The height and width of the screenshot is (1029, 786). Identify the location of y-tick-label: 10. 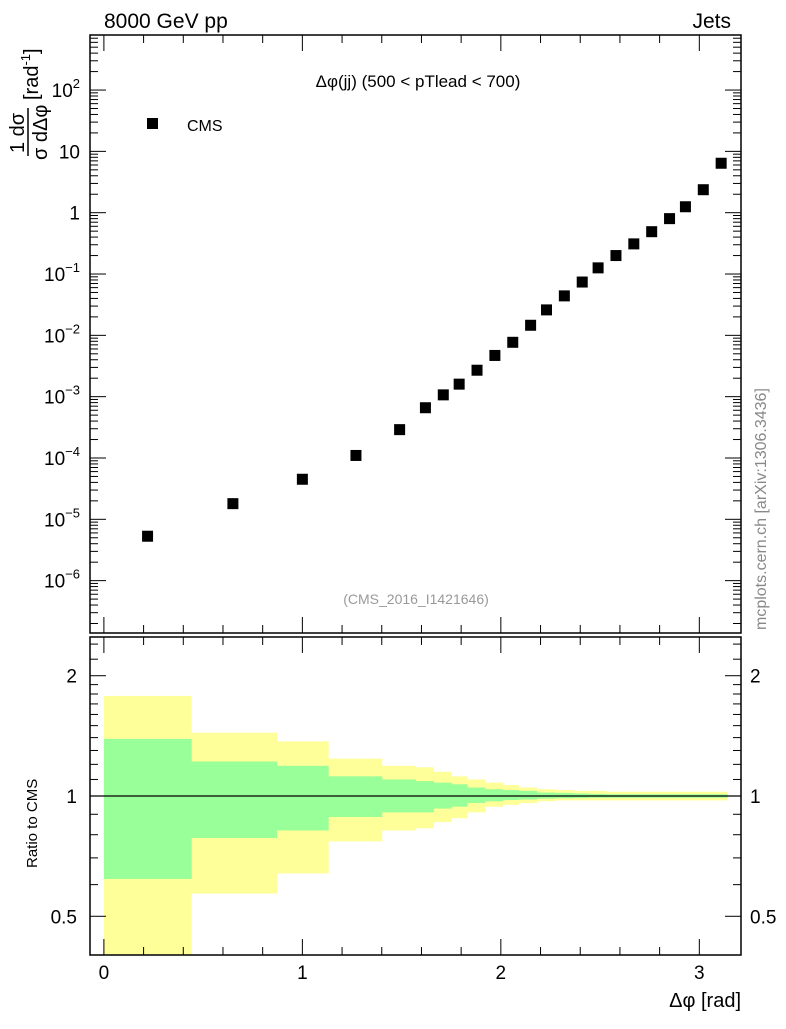
(69, 152).